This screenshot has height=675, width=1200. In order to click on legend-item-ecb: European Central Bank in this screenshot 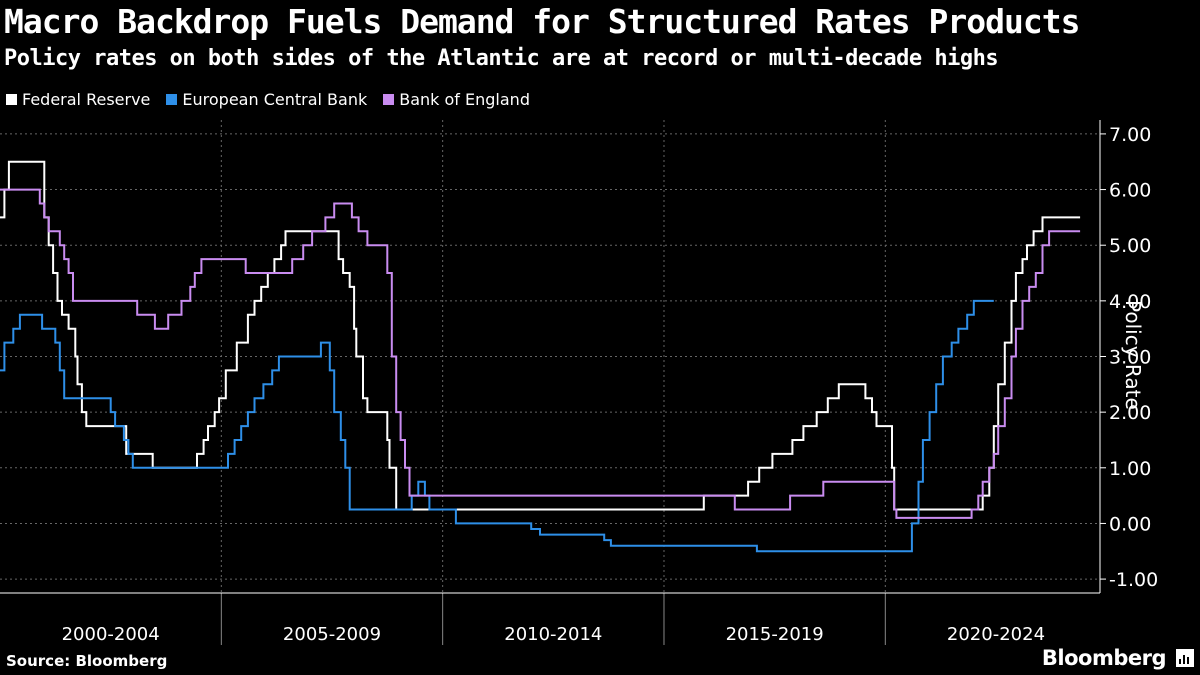, I will do `click(266, 99)`.